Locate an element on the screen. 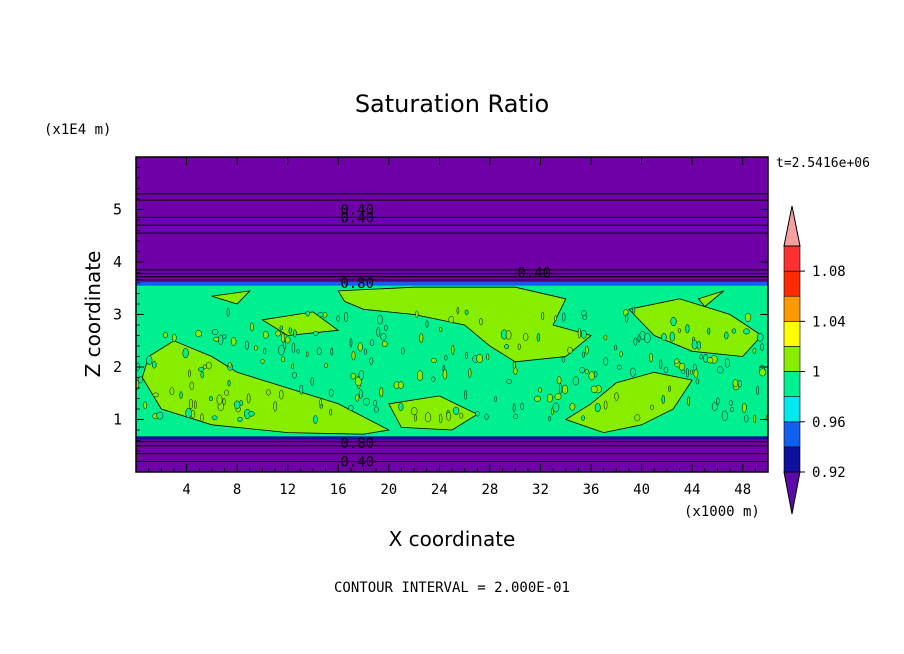 The height and width of the screenshot is (654, 904). colorbar-label: 1 is located at coordinates (816, 373).